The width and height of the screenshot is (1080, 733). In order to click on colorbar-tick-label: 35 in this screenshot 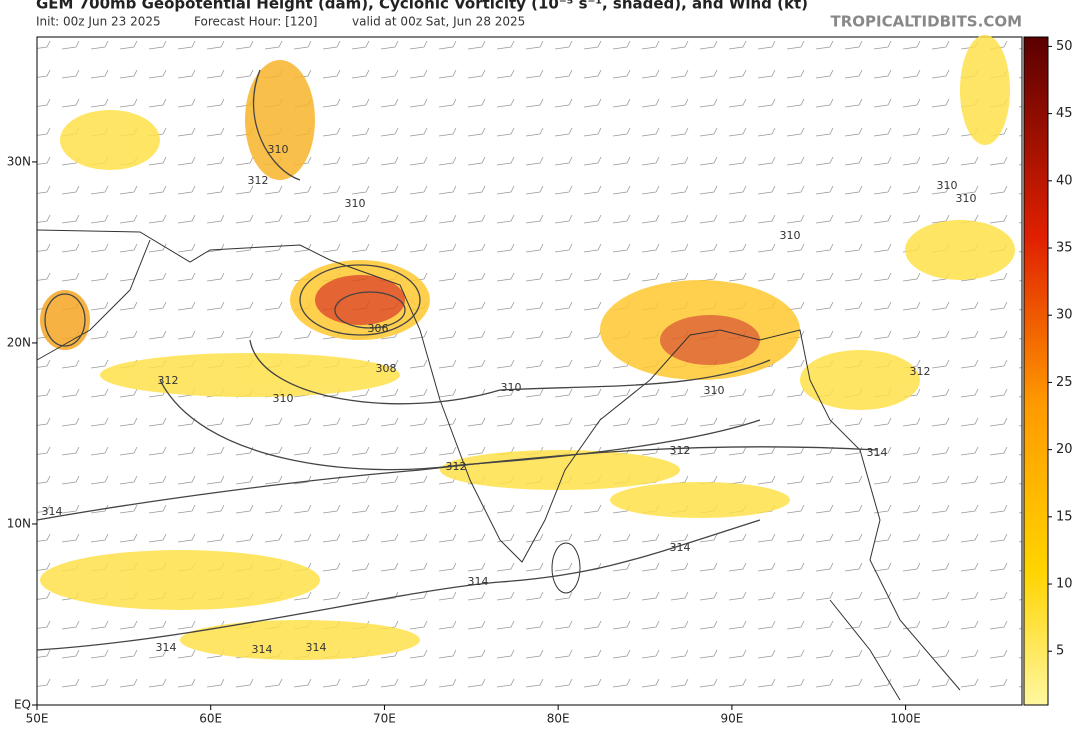, I will do `click(1064, 248)`.